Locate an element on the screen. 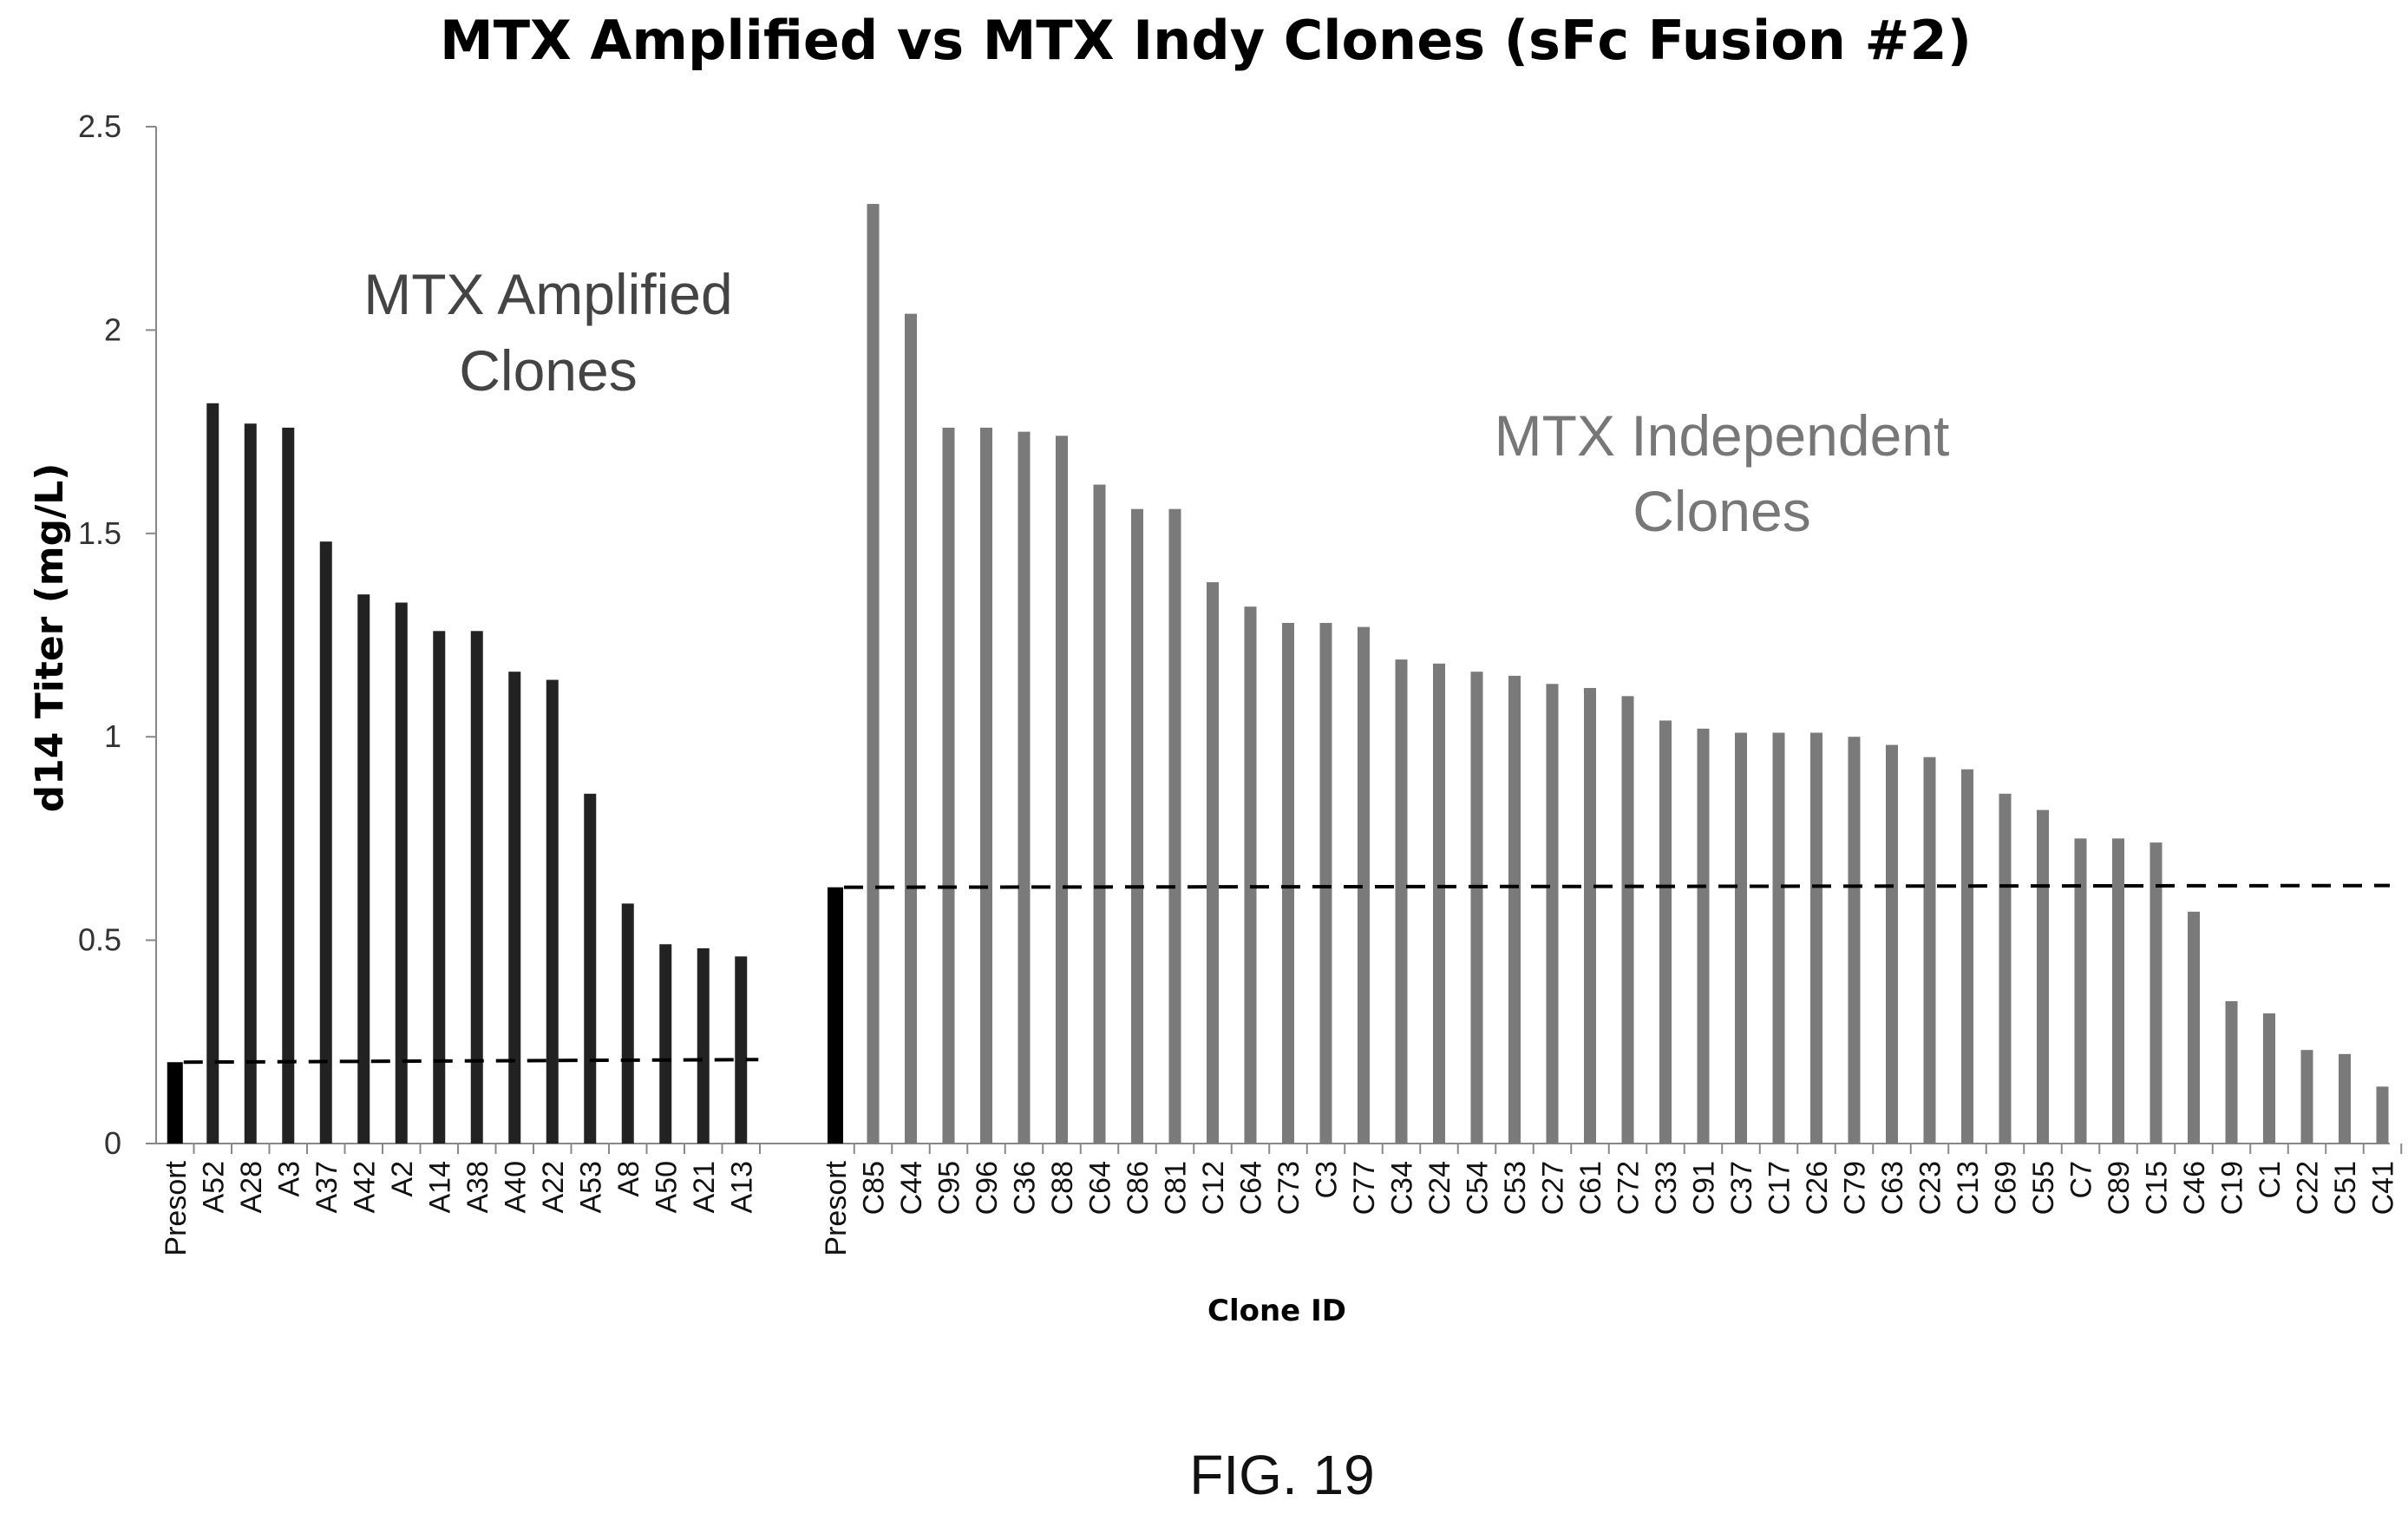 The height and width of the screenshot is (1514, 2408). category-label: C3 is located at coordinates (1327, 1179).